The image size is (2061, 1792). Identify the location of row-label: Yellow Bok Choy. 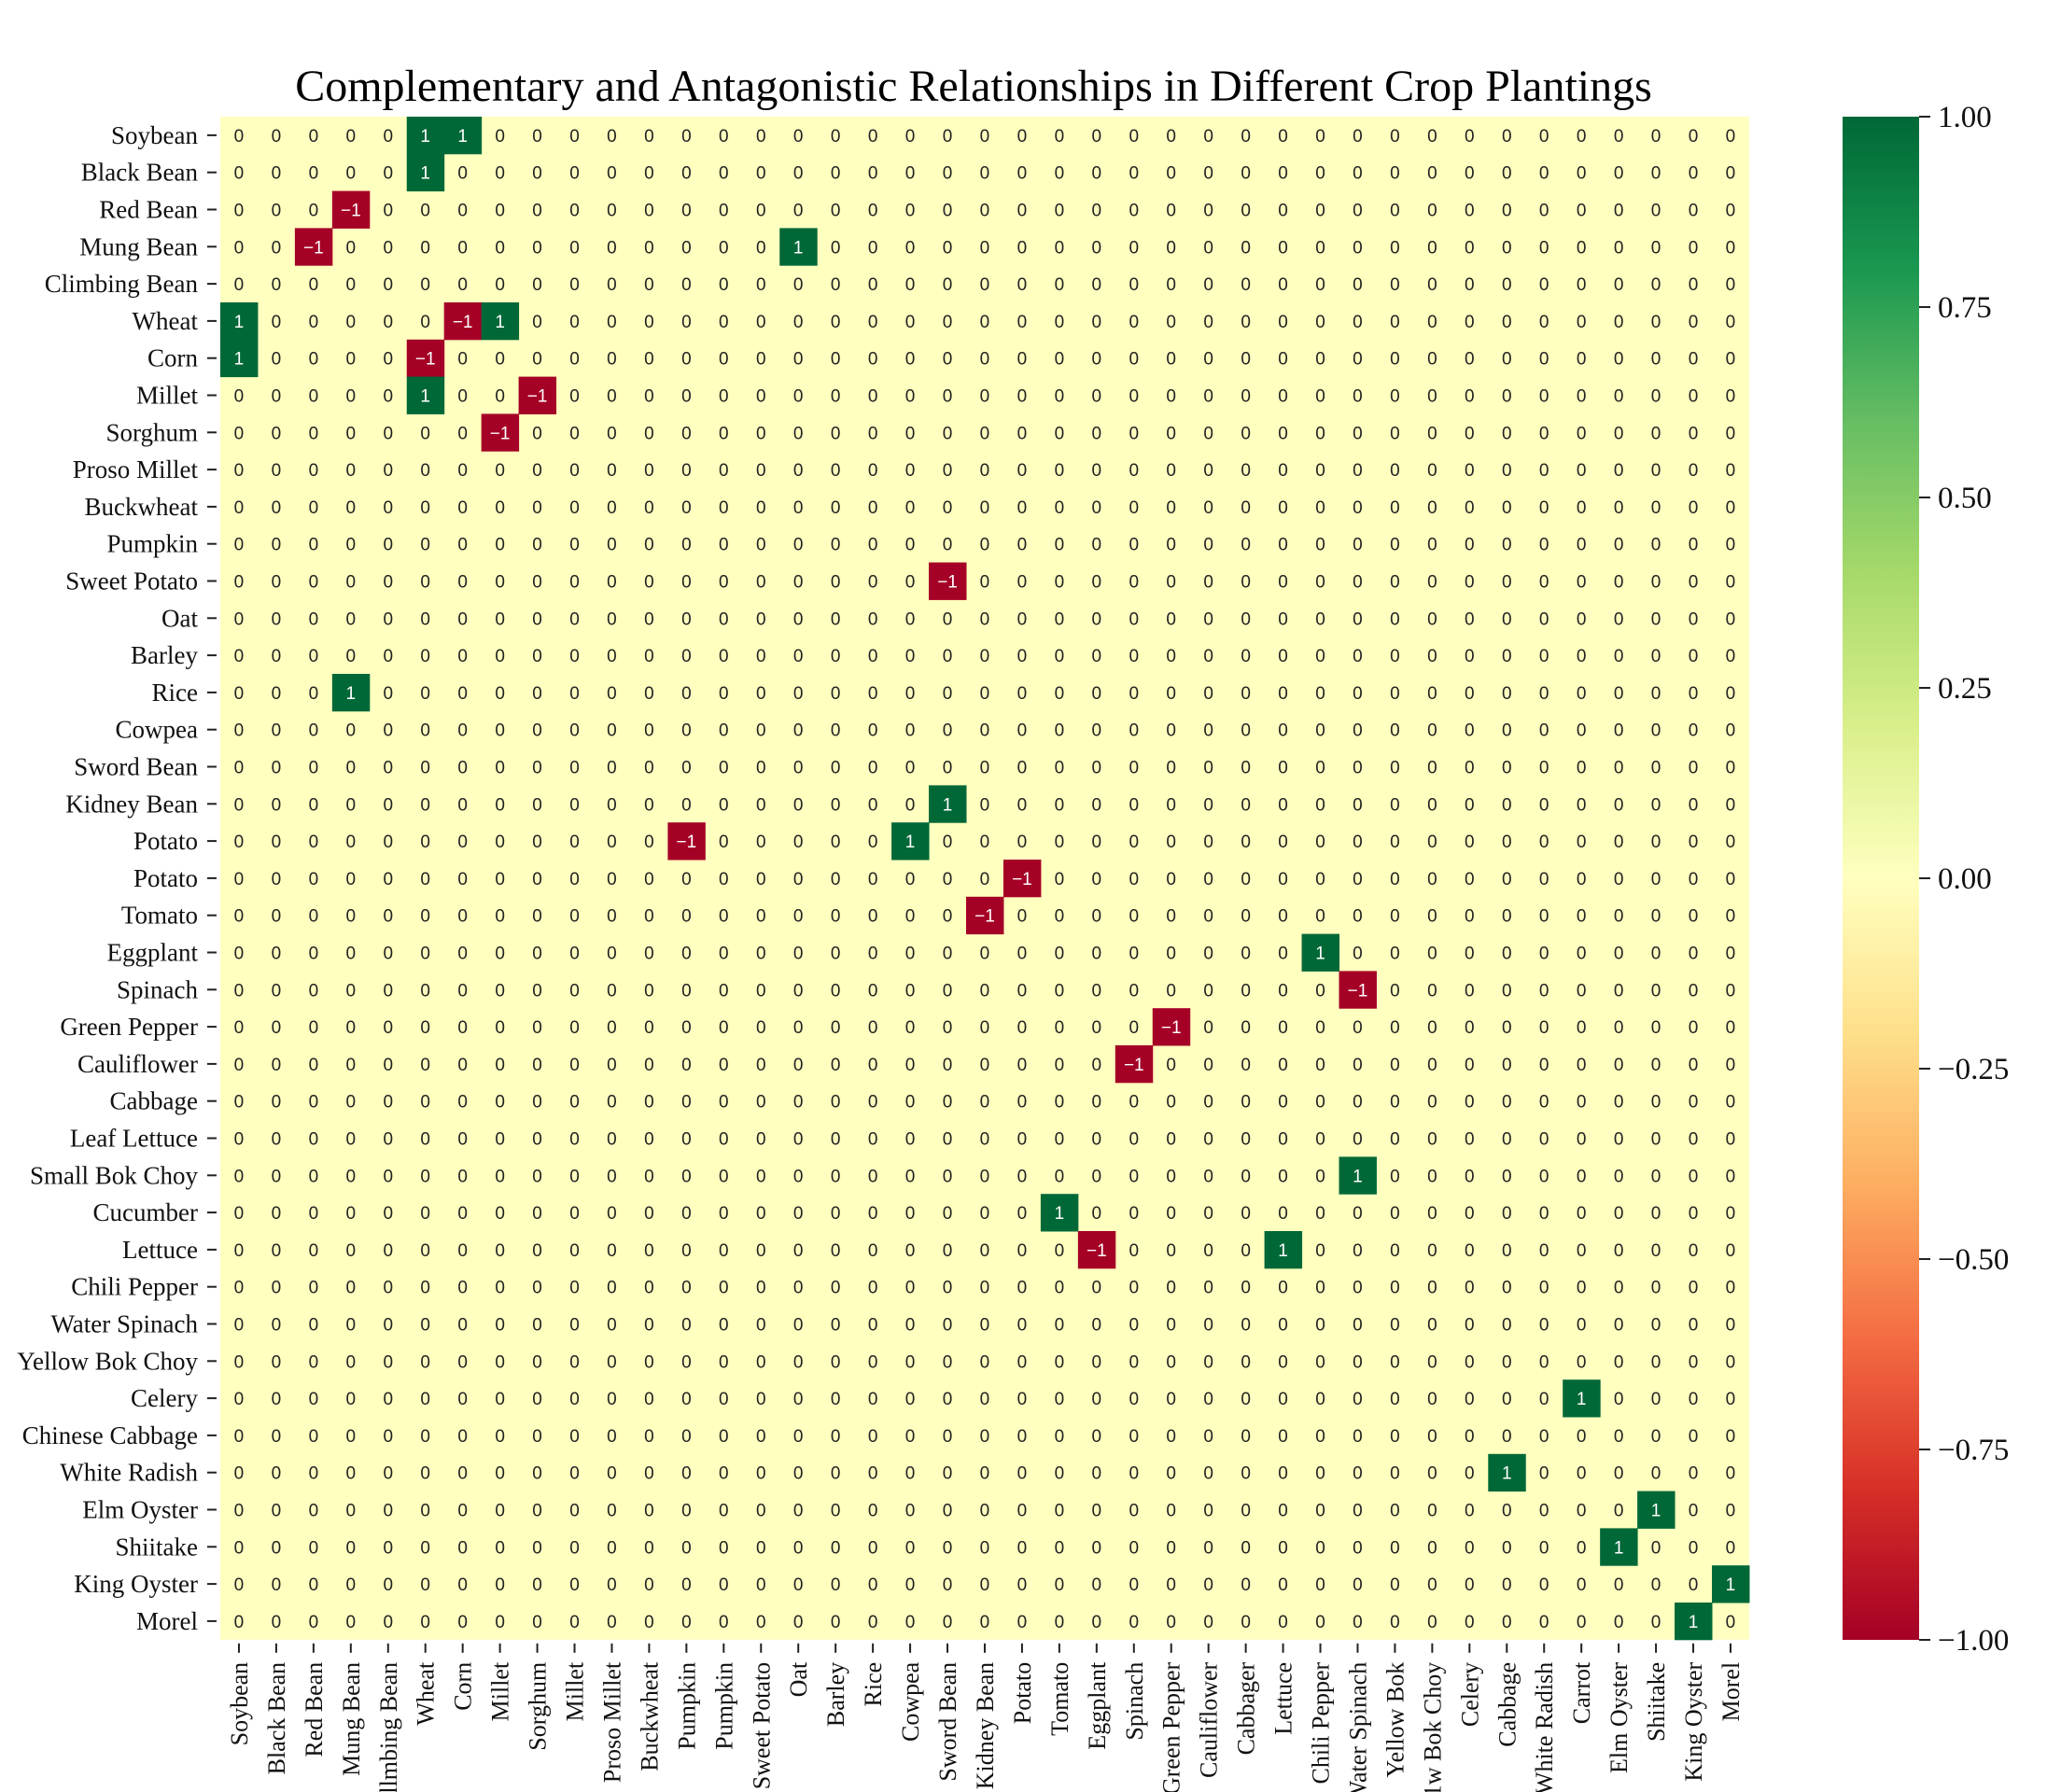
(107, 1361).